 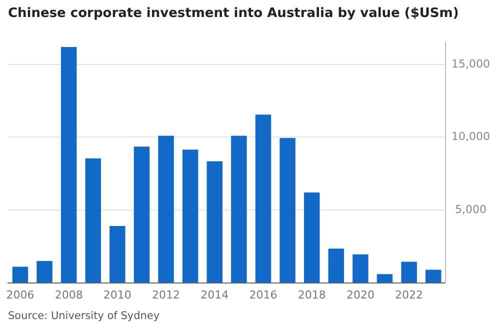 What do you see at coordinates (166, 295) in the screenshot?
I see `x-tick-label: 2012` at bounding box center [166, 295].